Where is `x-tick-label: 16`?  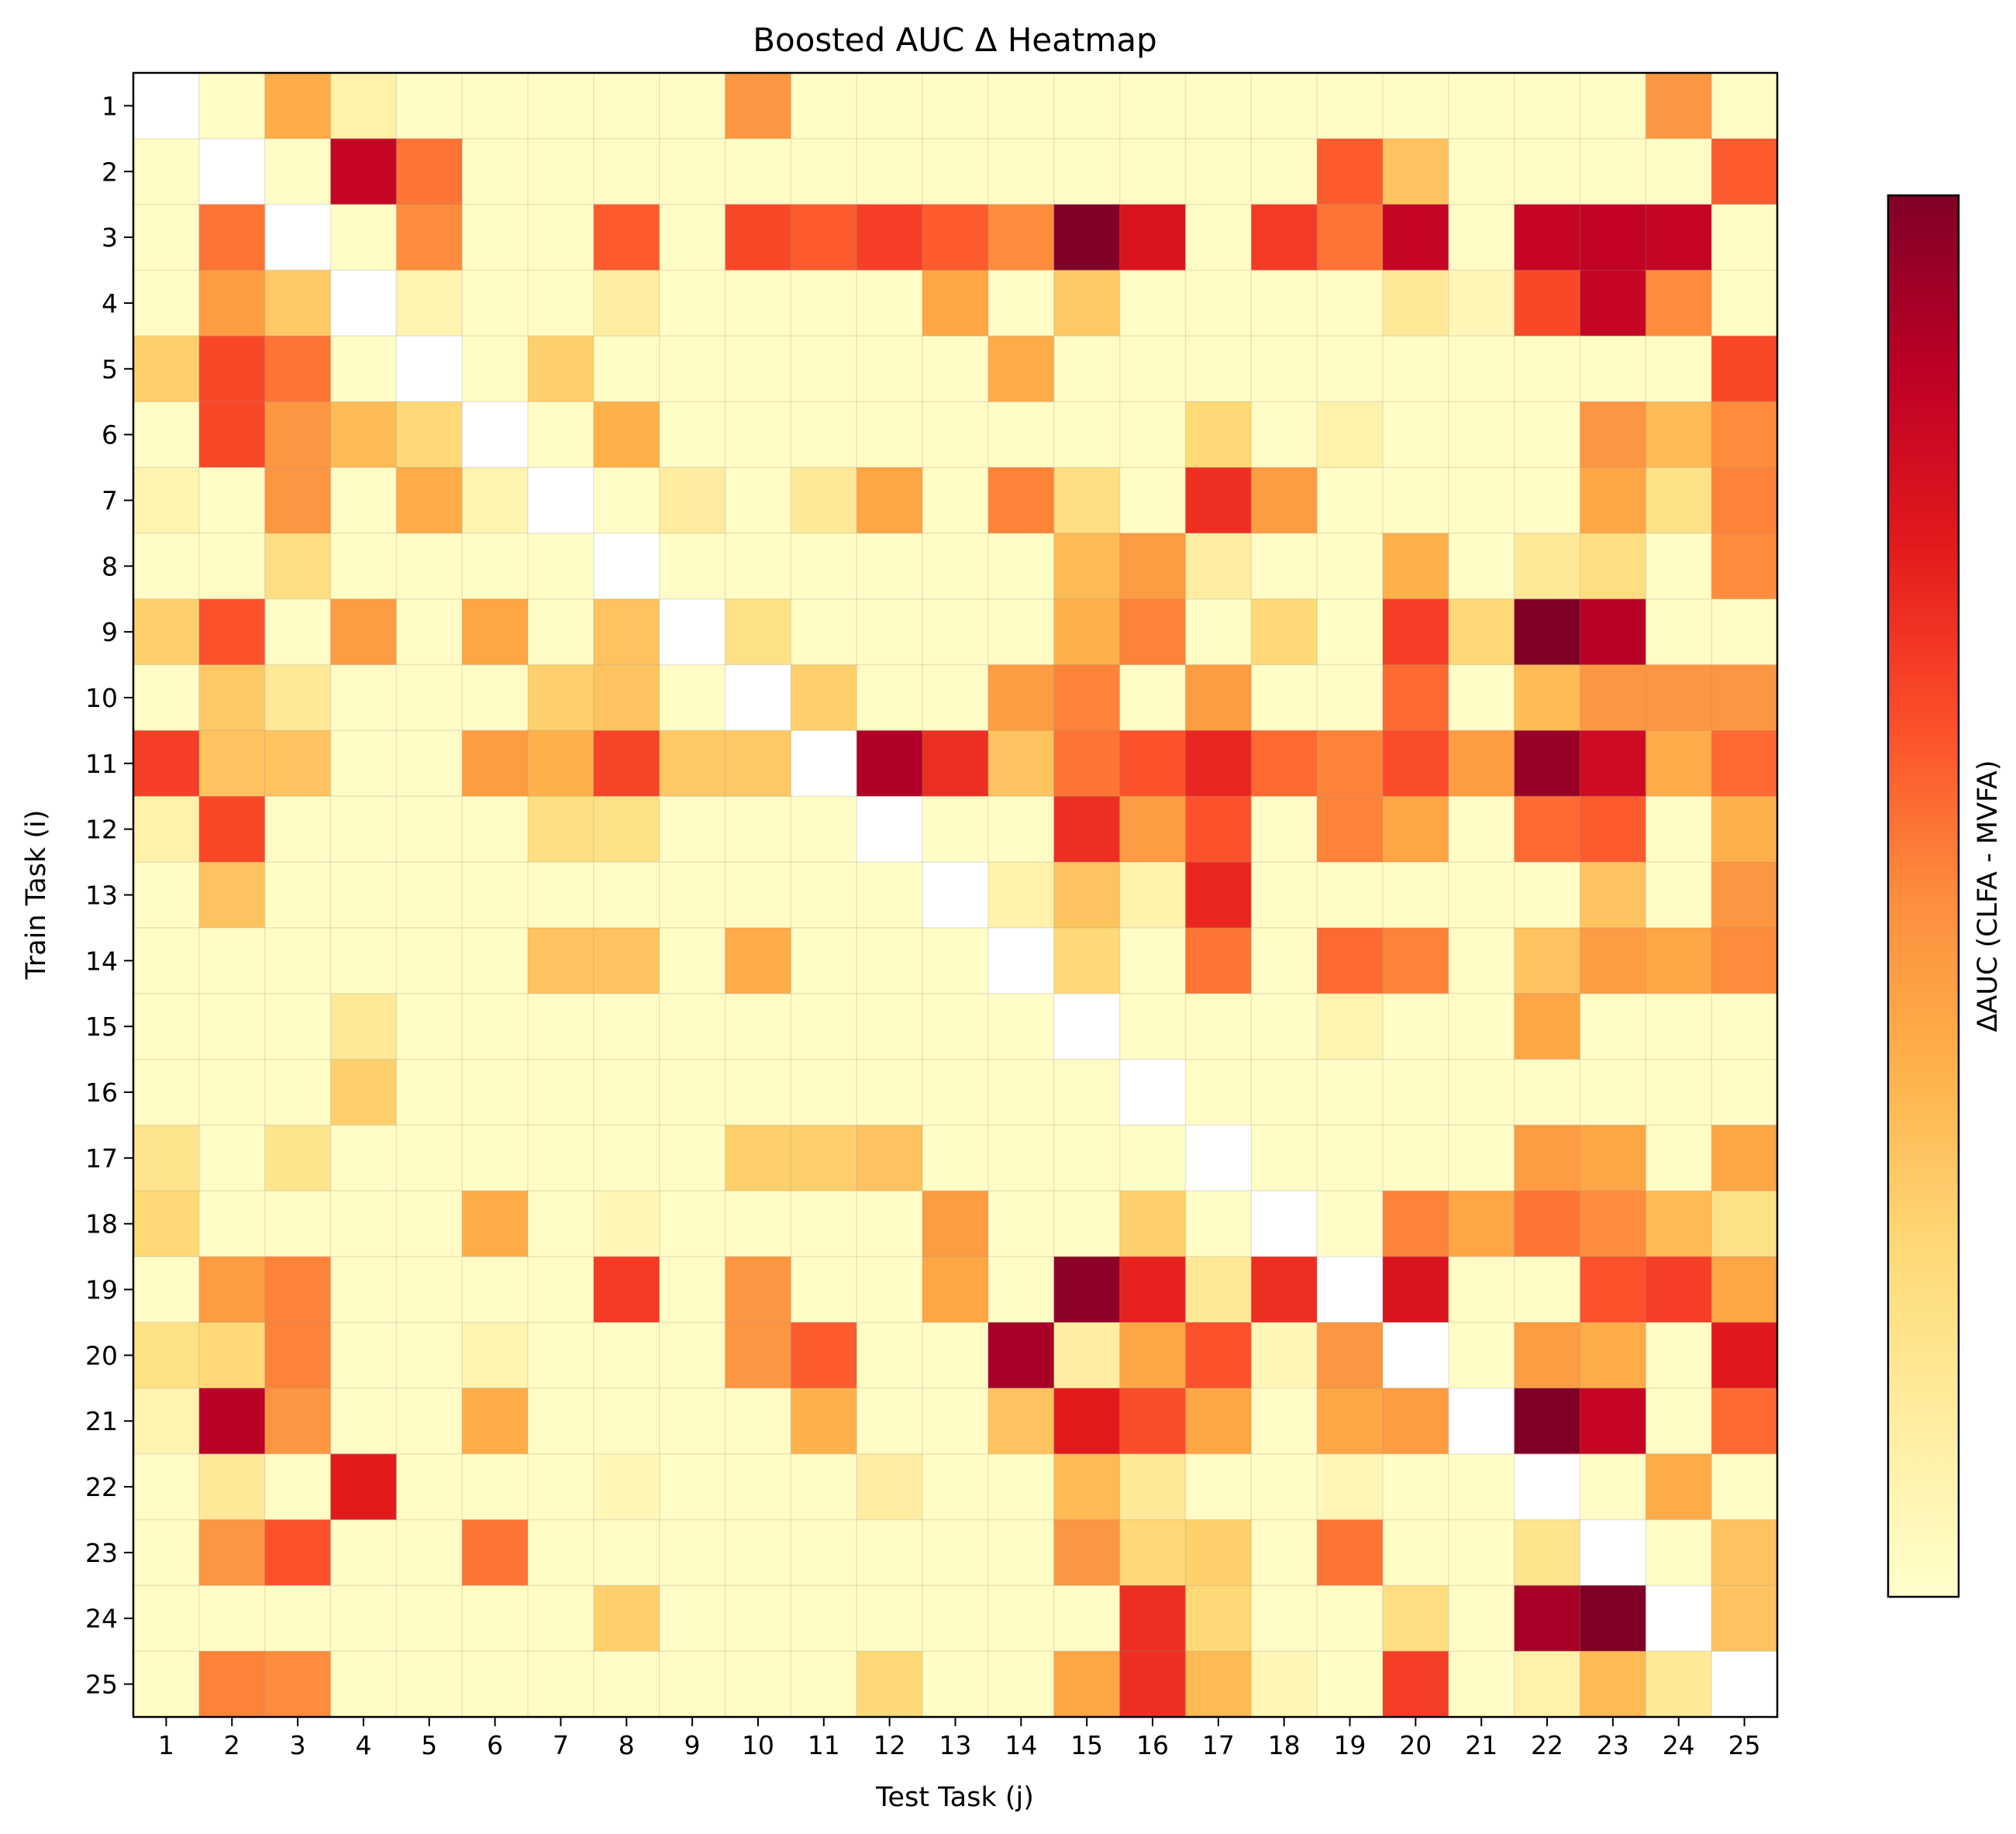 x-tick-label: 16 is located at coordinates (1152, 1745).